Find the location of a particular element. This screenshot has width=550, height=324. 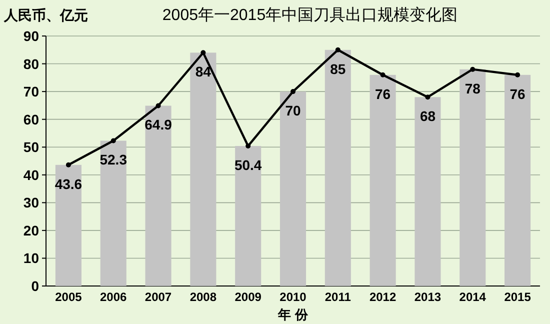

data-label: 68 is located at coordinates (428, 116).